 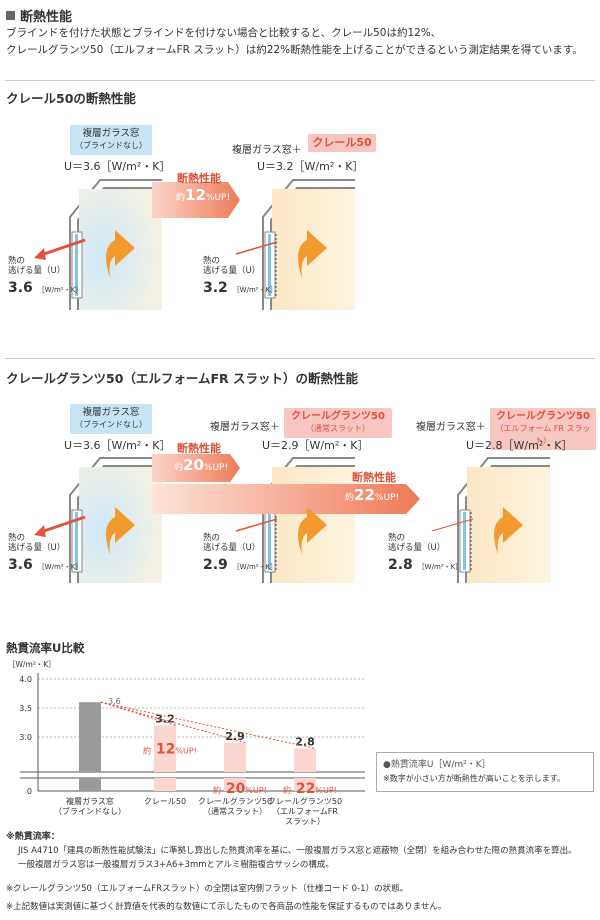 I want to click on section1-left-heat-value: 3.6 ［W/m²・K］, so click(x=45, y=288).